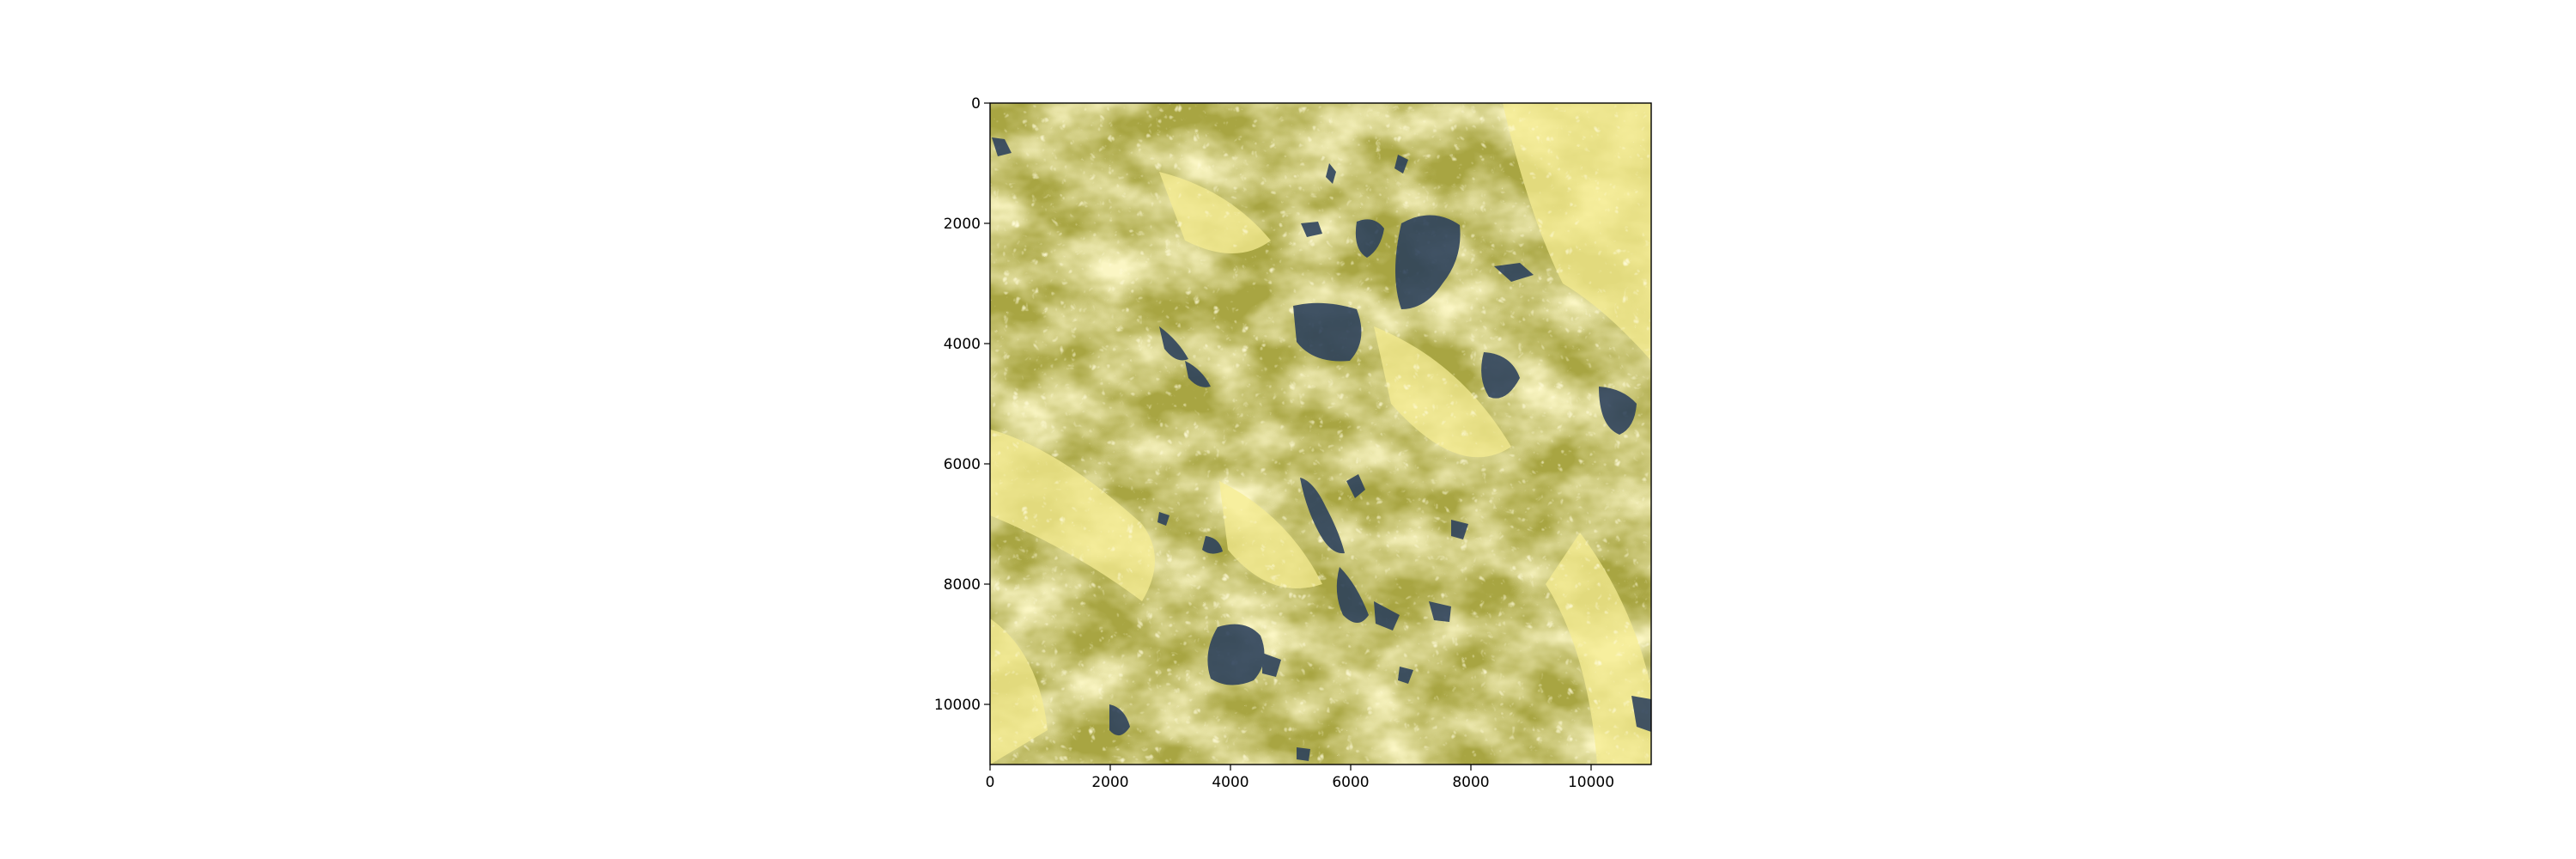  I want to click on y-tick-label: 6000, so click(962, 465).